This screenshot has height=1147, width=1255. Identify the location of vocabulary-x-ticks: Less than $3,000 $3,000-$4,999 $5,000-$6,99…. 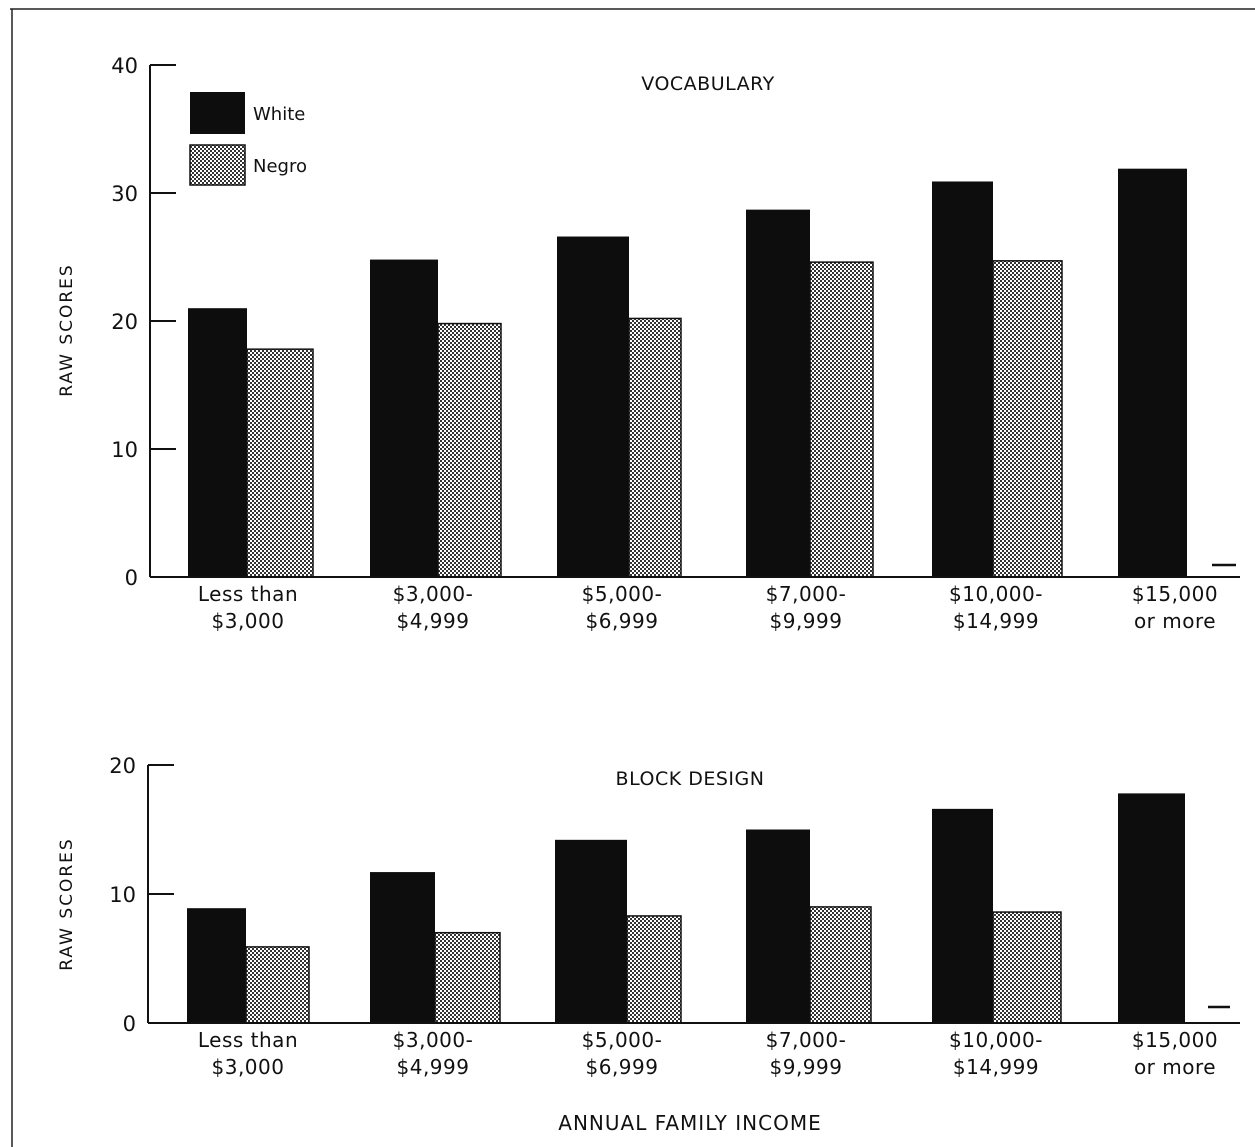
(708, 607).